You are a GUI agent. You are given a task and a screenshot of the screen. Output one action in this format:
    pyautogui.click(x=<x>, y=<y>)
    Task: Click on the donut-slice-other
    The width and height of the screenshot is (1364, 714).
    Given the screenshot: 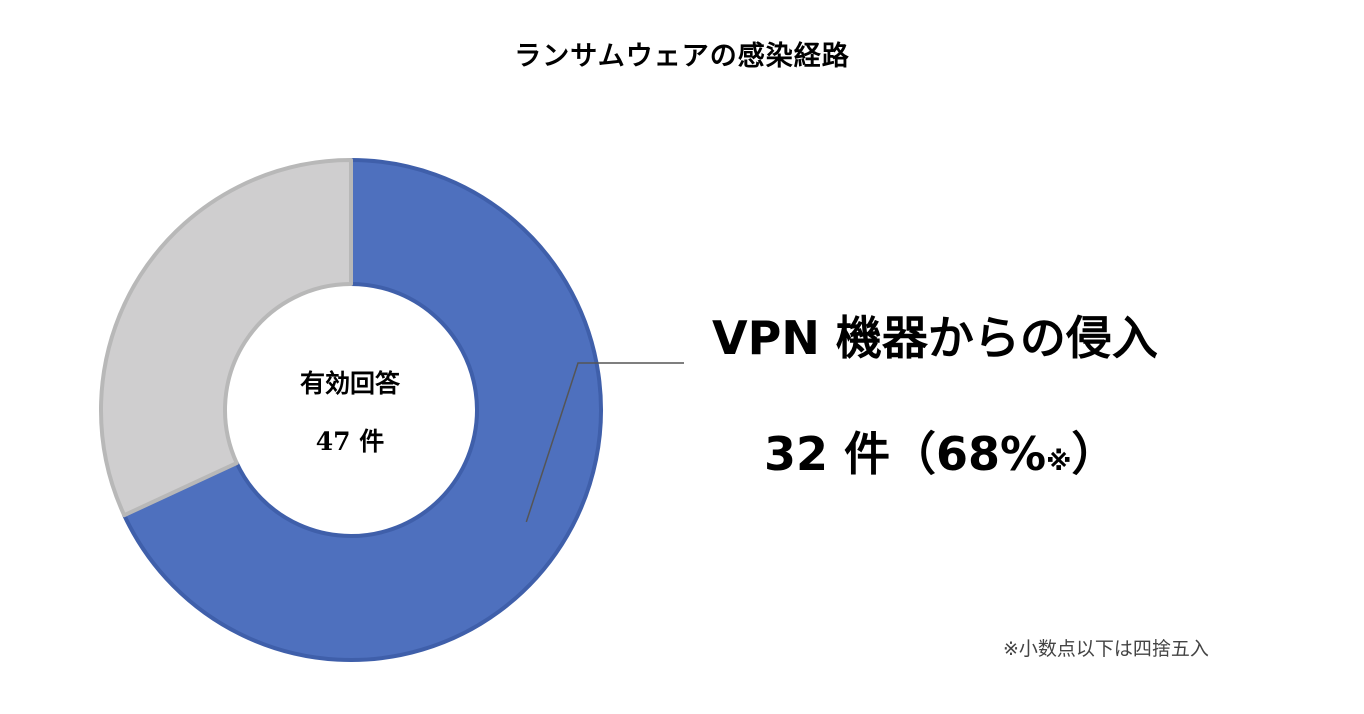 What is the action you would take?
    pyautogui.click(x=226, y=338)
    